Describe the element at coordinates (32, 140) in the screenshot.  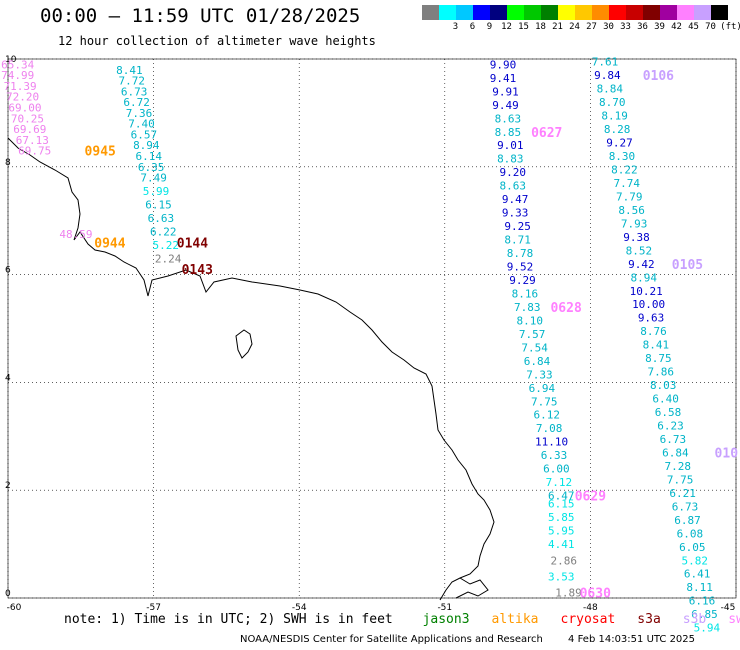
I see `wave-height-value: 67.13` at that location.